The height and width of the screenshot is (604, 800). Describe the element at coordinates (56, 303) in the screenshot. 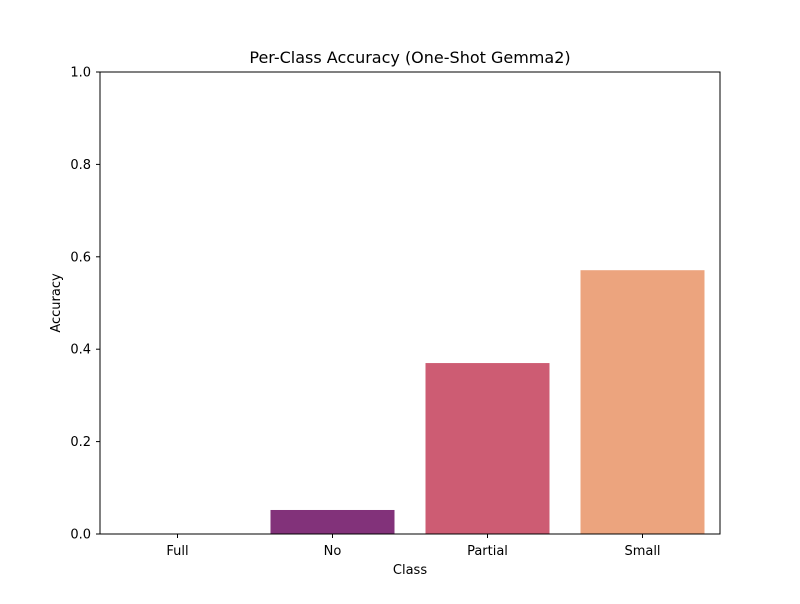

I see `y-axis-label: Accuracy` at that location.